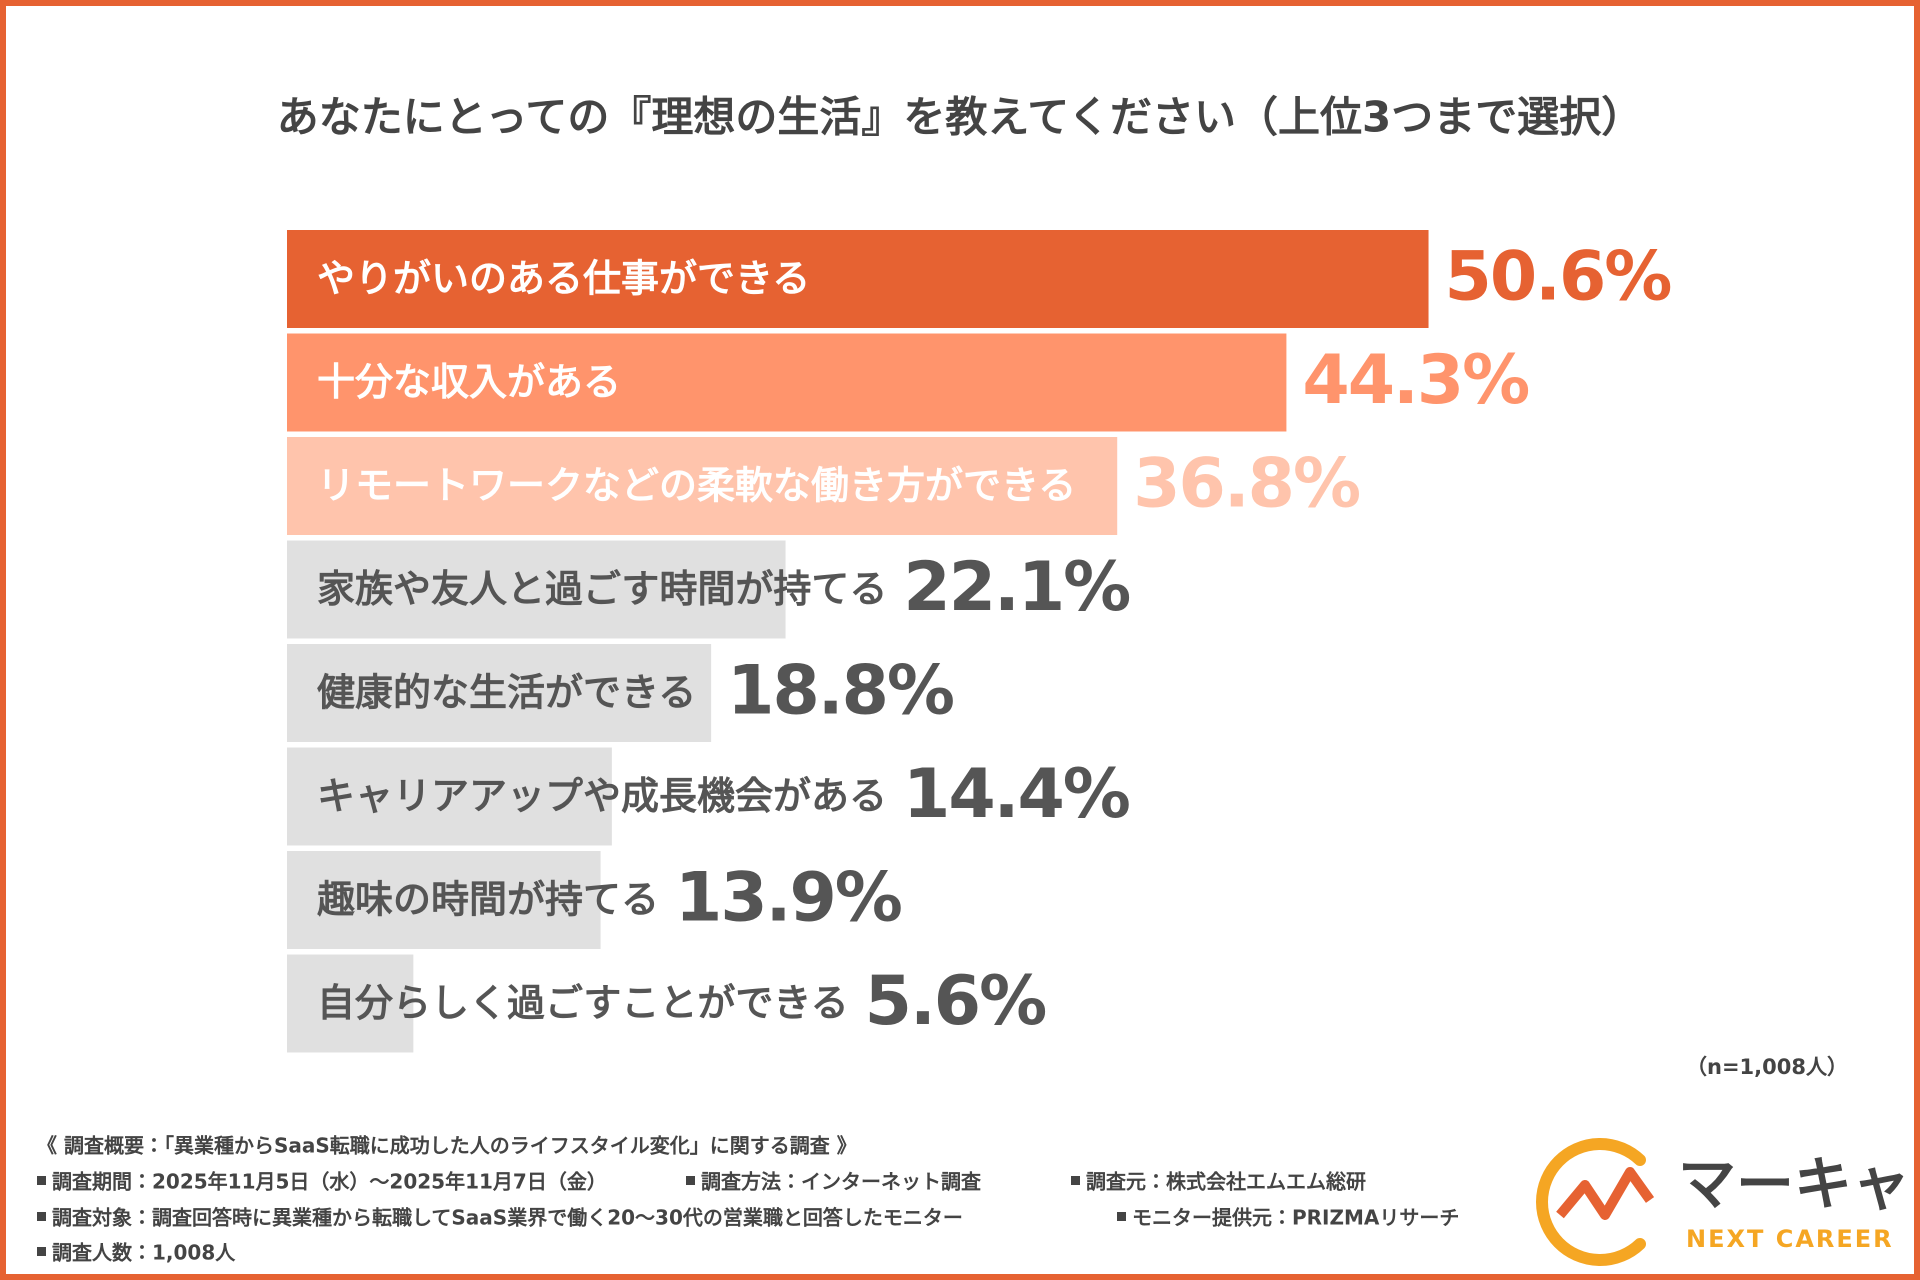 The height and width of the screenshot is (1280, 1920). Describe the element at coordinates (602, 589) in the screenshot. I see `category-label: 家族や友人と過ごす時間が持てる` at that location.